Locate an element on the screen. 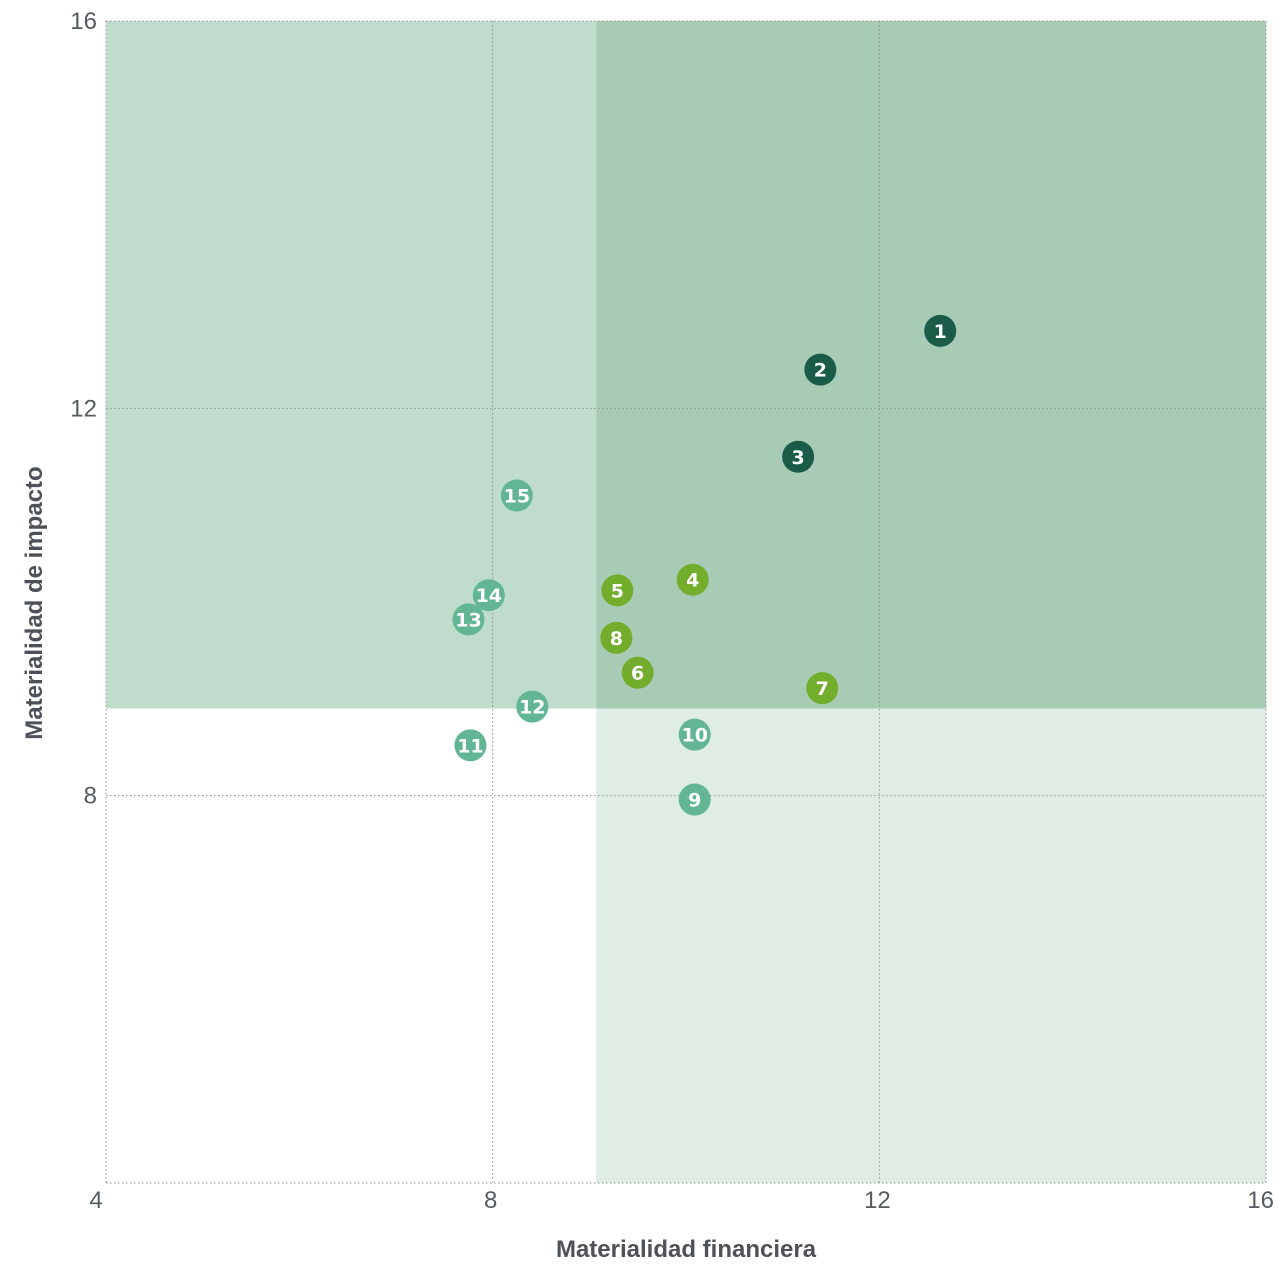 The image size is (1279, 1264). data-point-11: 11 is located at coordinates (470, 745).